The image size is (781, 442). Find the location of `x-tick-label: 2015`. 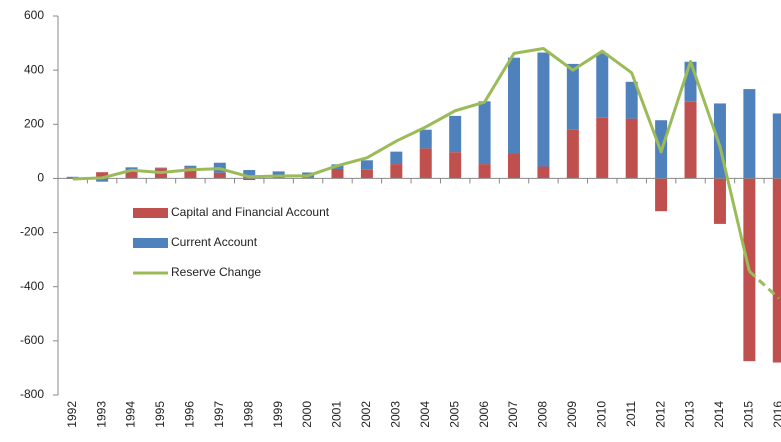

x-tick-label: 2015 is located at coordinates (749, 414).